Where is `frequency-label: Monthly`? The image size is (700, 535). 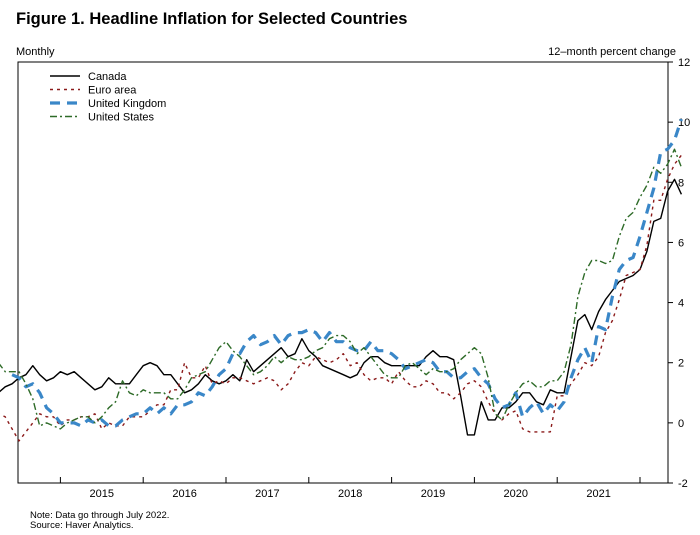
frequency-label: Monthly is located at coordinates (35, 52).